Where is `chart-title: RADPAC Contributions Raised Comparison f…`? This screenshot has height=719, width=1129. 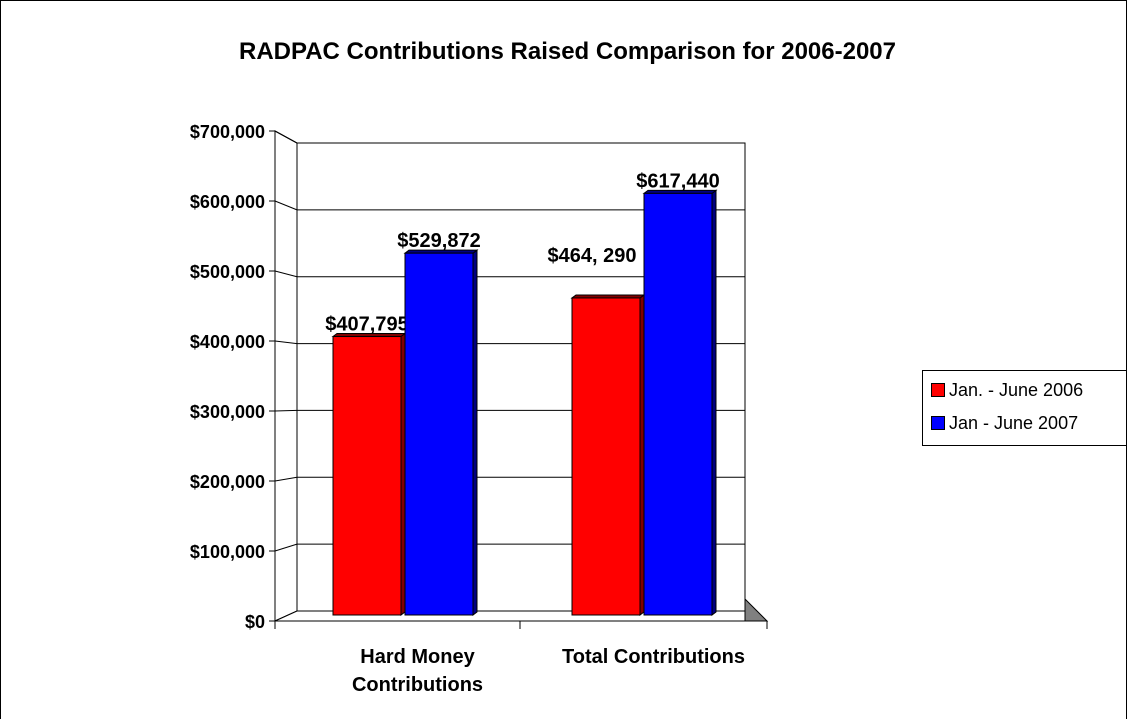
chart-title: RADPAC Contributions Raised Comparison f… is located at coordinates (567, 51).